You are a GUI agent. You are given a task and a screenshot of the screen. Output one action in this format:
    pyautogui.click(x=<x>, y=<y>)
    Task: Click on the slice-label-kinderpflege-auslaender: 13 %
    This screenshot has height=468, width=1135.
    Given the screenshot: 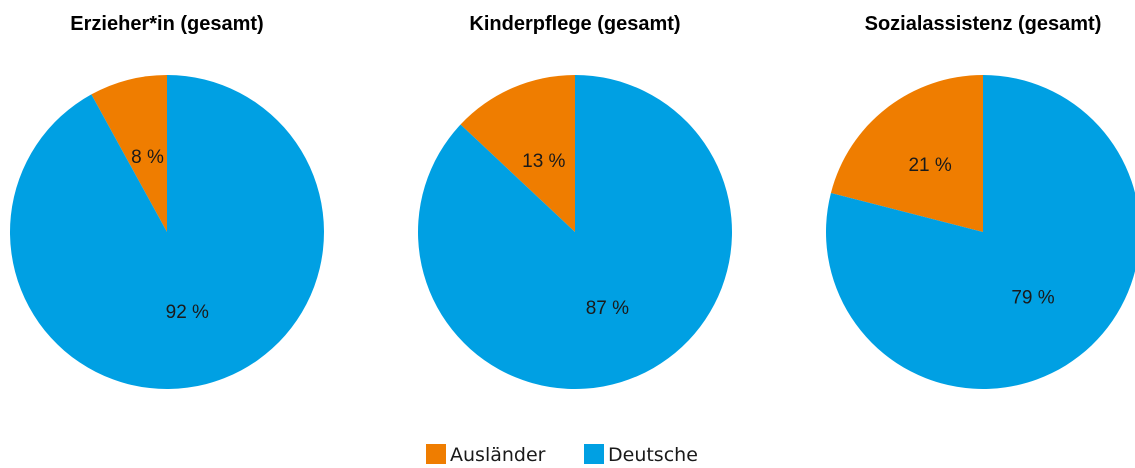 What is the action you would take?
    pyautogui.click(x=543, y=161)
    